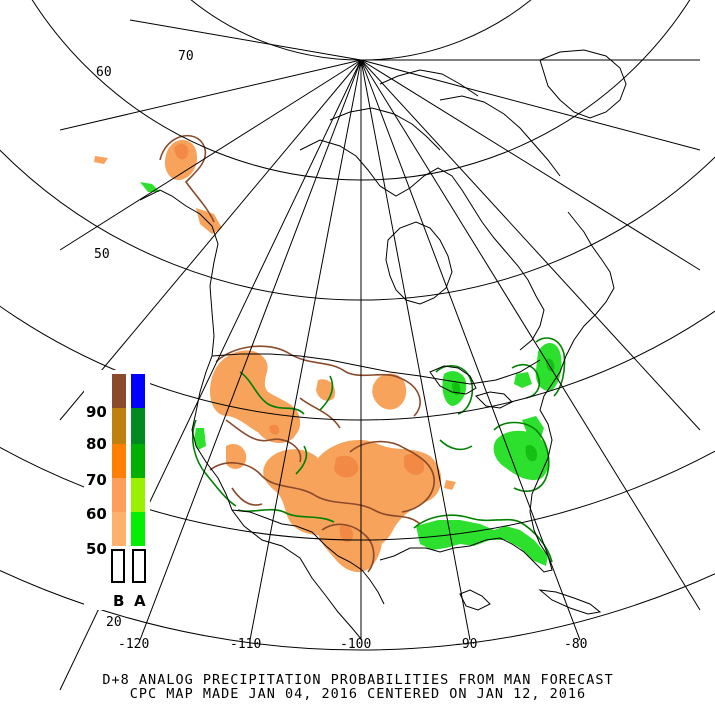 The width and height of the screenshot is (715, 715). What do you see at coordinates (297, 540) in the screenshot?
I see `us-mexico-border` at bounding box center [297, 540].